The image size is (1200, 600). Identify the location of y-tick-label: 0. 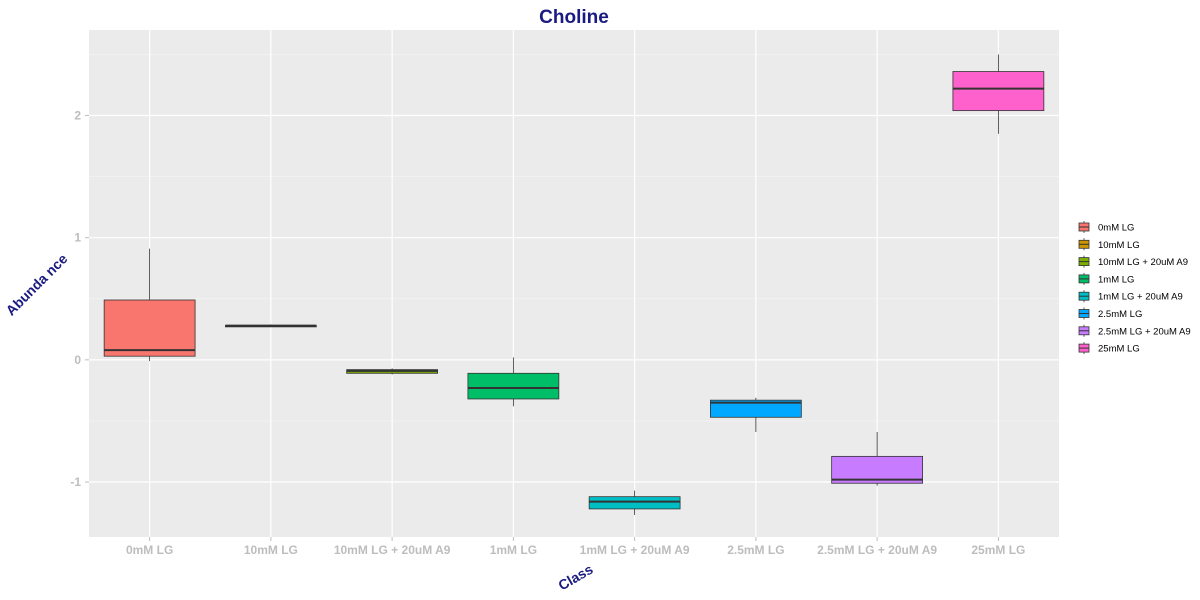
(77, 360).